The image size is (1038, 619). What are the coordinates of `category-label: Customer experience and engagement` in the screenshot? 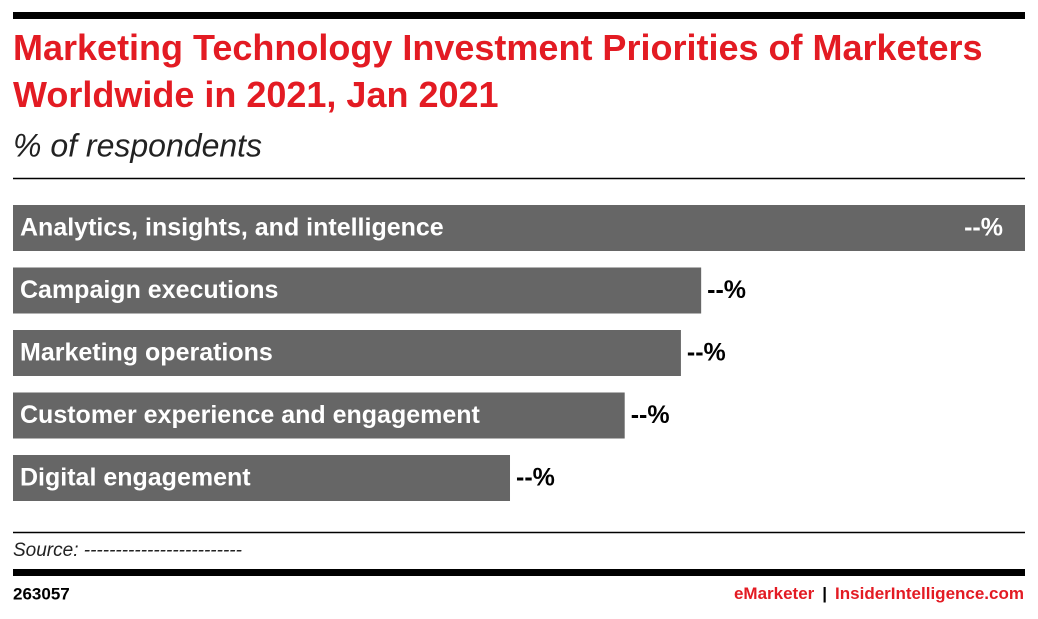 It's located at (250, 415).